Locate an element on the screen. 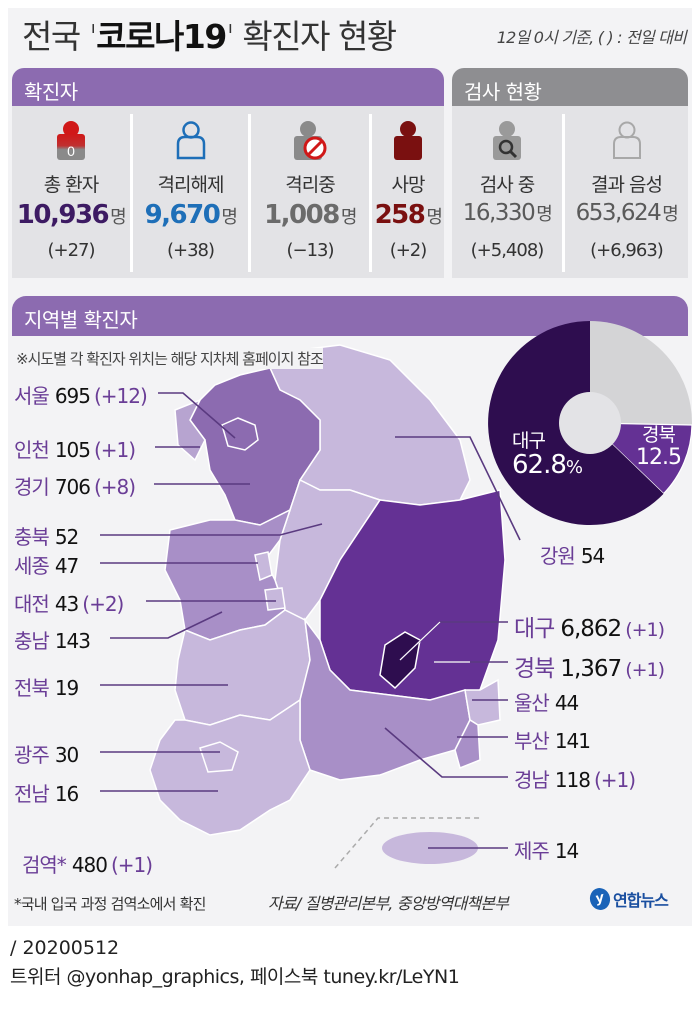  test-section-header: 검사 현황 is located at coordinates (570, 87).